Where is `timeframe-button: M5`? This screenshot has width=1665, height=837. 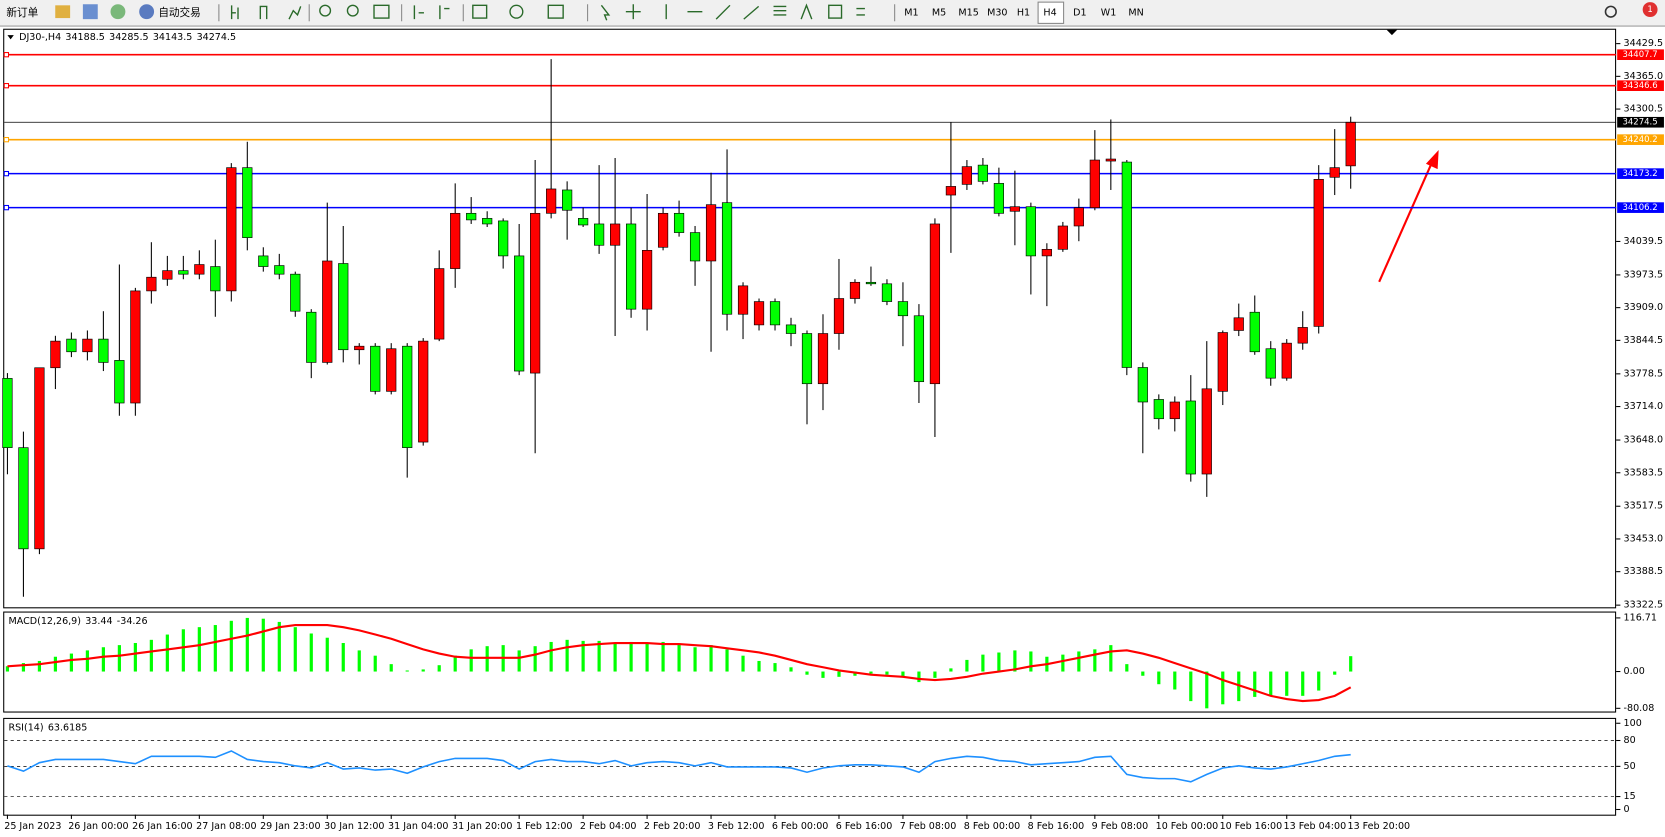 timeframe-button: M5 is located at coordinates (939, 12).